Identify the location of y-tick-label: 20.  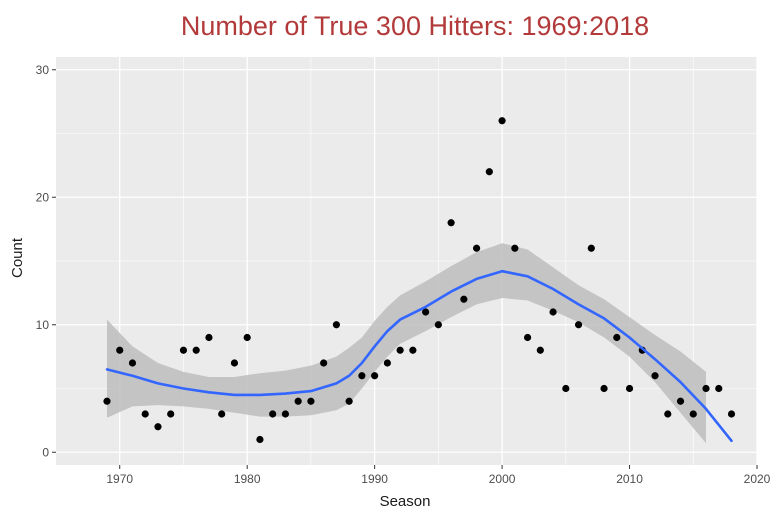
(43, 197).